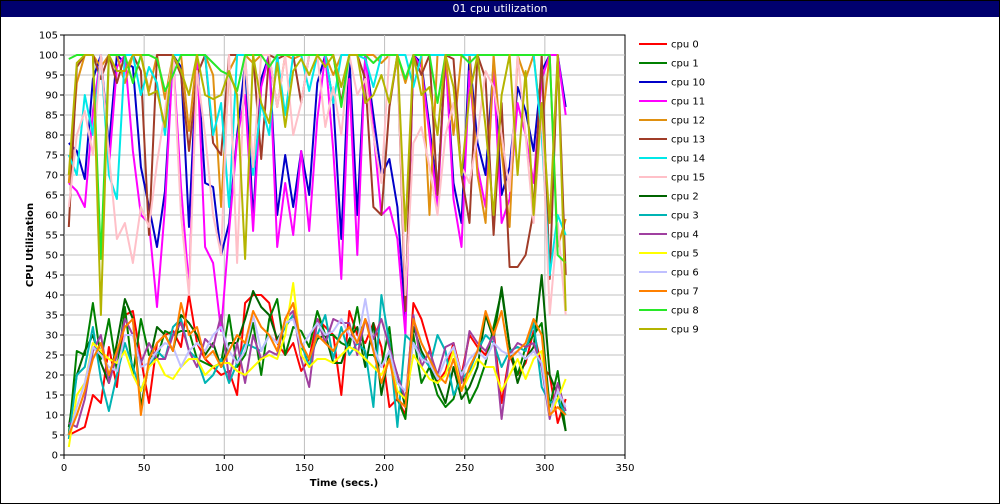 The height and width of the screenshot is (504, 1000). What do you see at coordinates (688, 83) in the screenshot?
I see `legend-label: cpu 10` at bounding box center [688, 83].